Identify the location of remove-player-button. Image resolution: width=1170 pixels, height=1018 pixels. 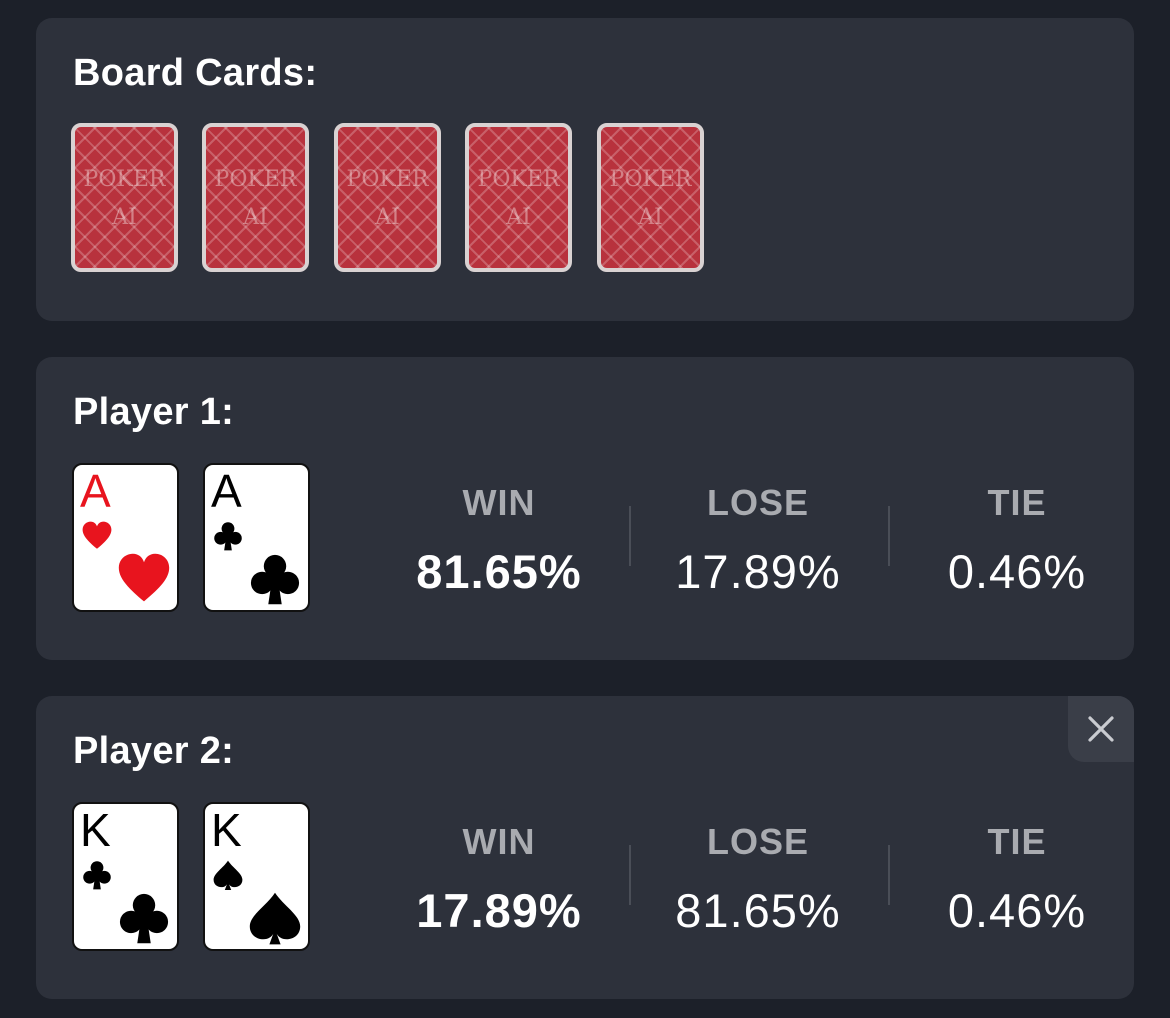
(1101, 729).